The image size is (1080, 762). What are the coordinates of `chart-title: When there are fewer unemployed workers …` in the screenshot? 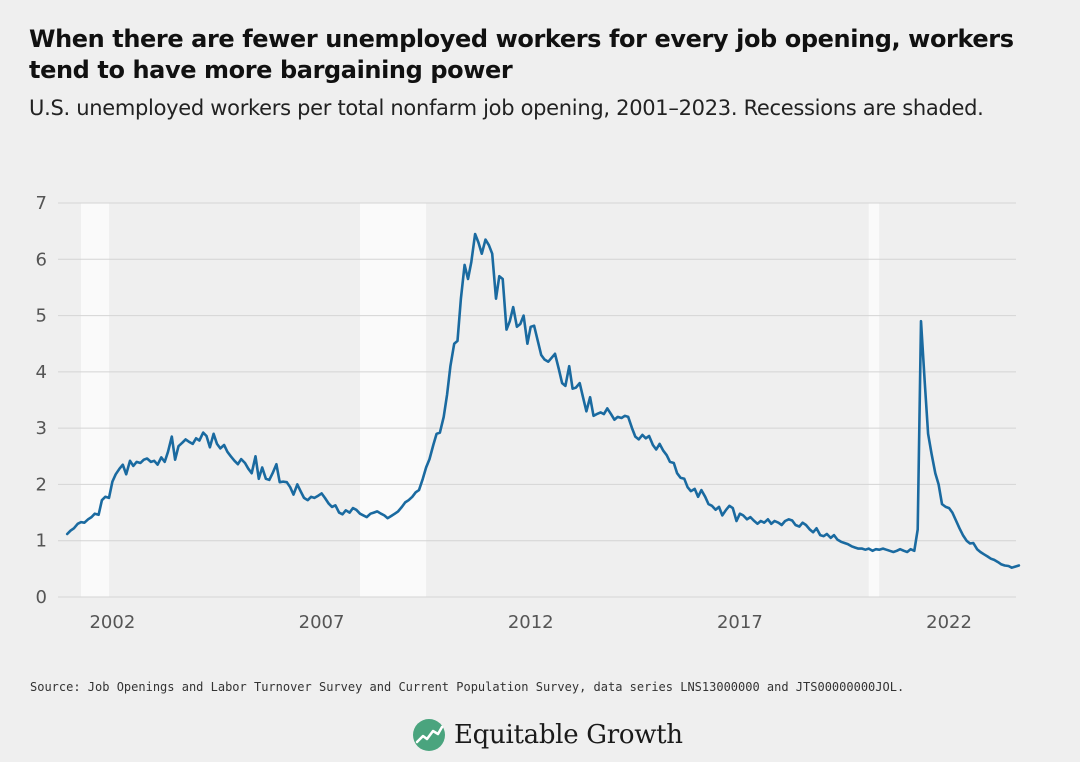 It's located at (521, 54).